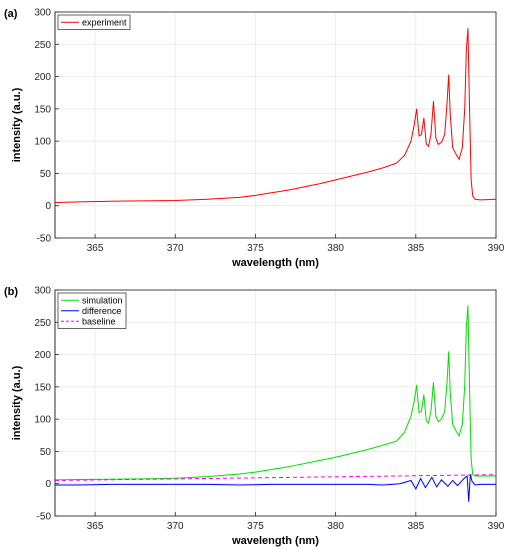 The height and width of the screenshot is (550, 511). What do you see at coordinates (275, 477) in the screenshot?
I see `series-line-baseline` at bounding box center [275, 477].